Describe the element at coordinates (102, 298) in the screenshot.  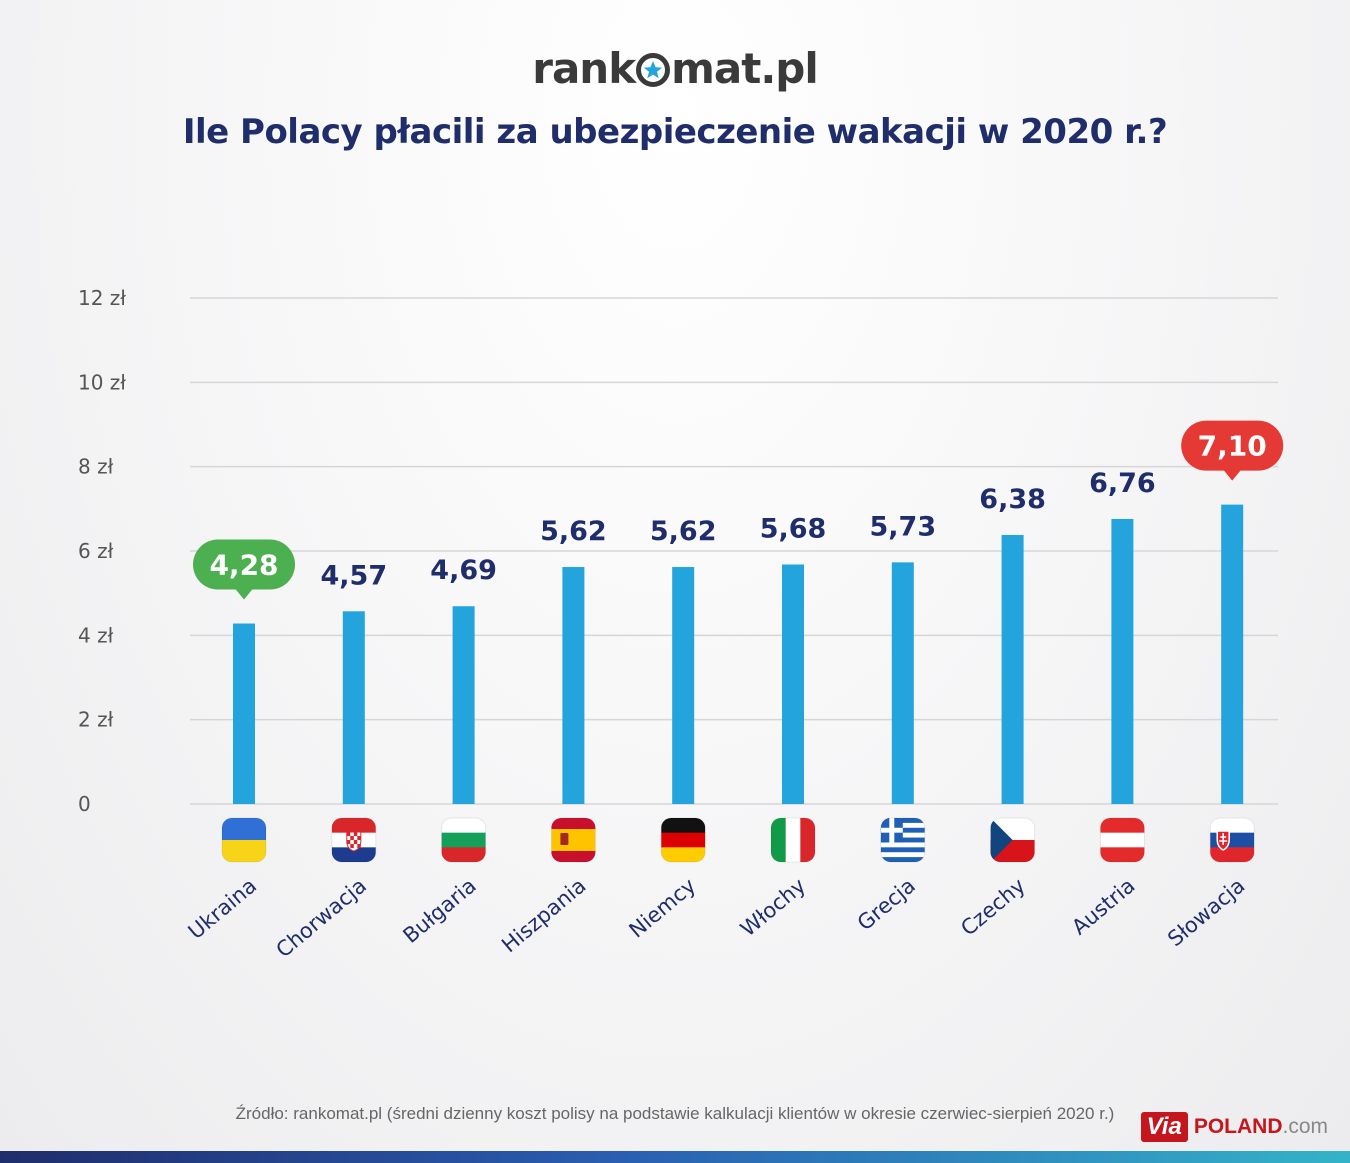
I see `y-tick-label: 12 zł` at that location.